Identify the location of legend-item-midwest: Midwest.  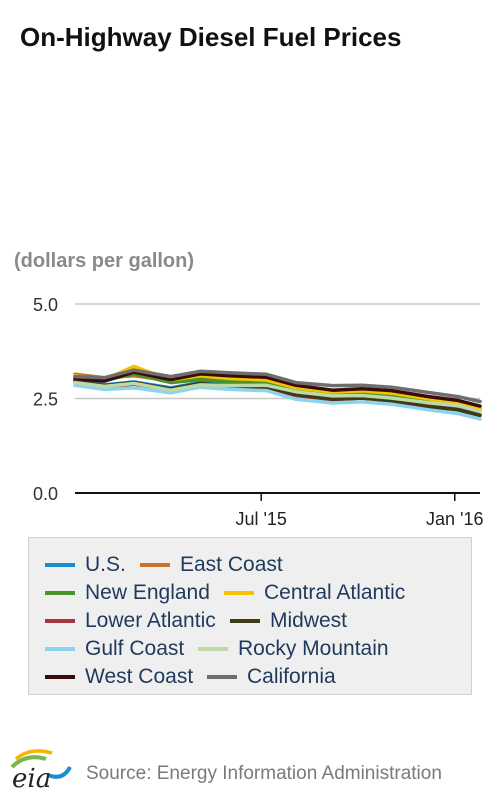
(288, 621).